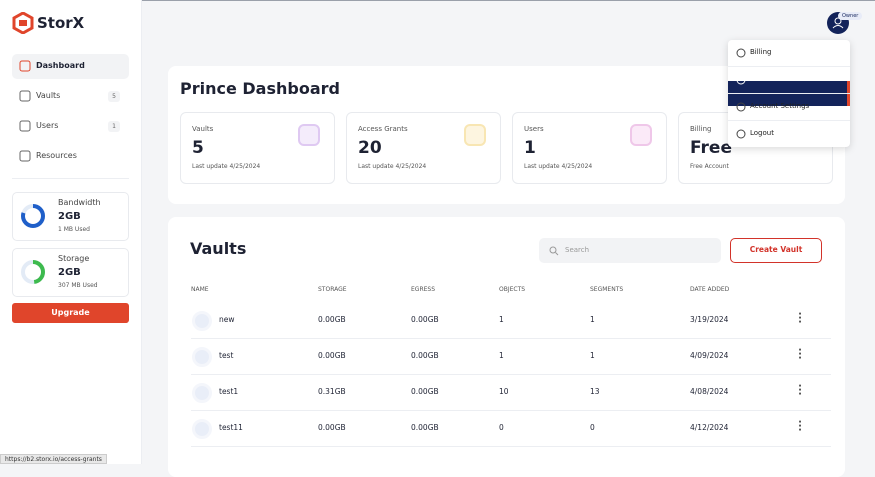  Describe the element at coordinates (776, 250) in the screenshot. I see `create-vault-button: Create Vault` at that location.